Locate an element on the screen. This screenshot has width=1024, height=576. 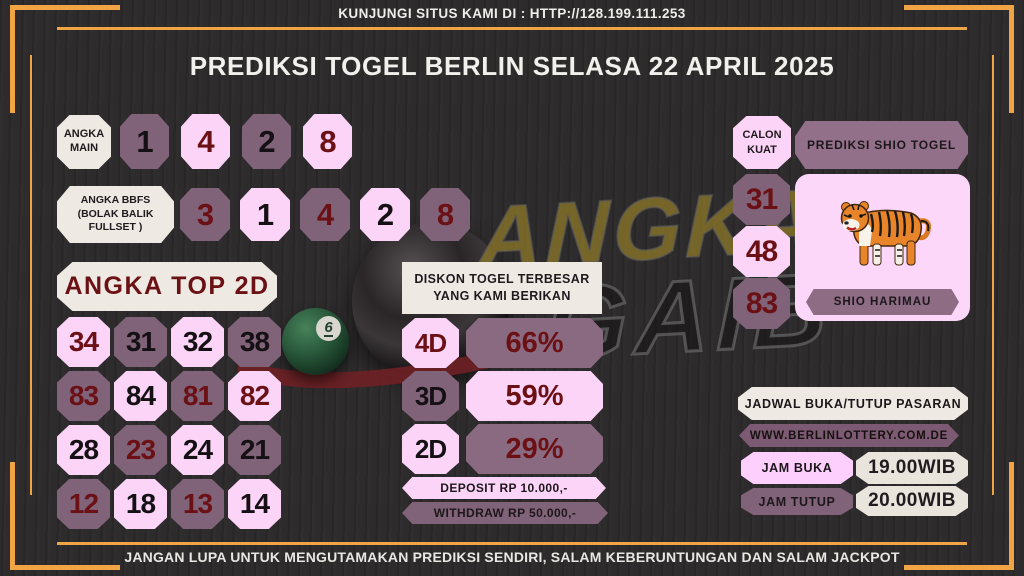
top2d-number: 31 is located at coordinates (140, 342).